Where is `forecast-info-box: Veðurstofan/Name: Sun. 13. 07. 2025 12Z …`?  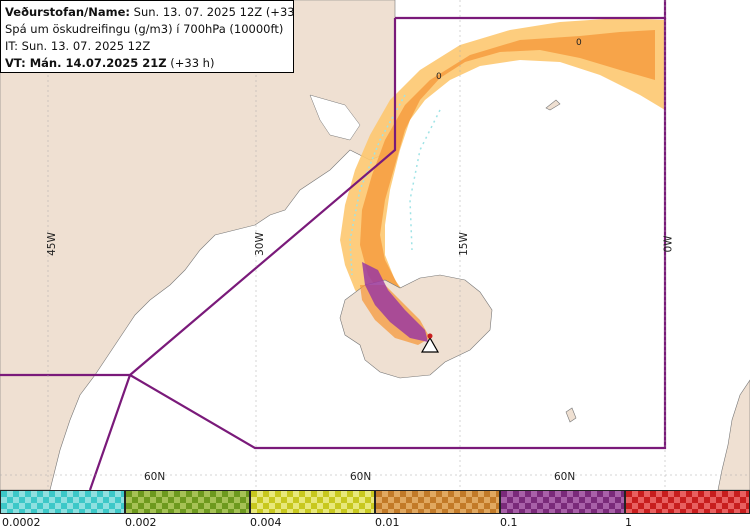
forecast-info-box: Veðurstofan/Name: Sun. 13. 07. 2025 12Z … is located at coordinates (147, 36).